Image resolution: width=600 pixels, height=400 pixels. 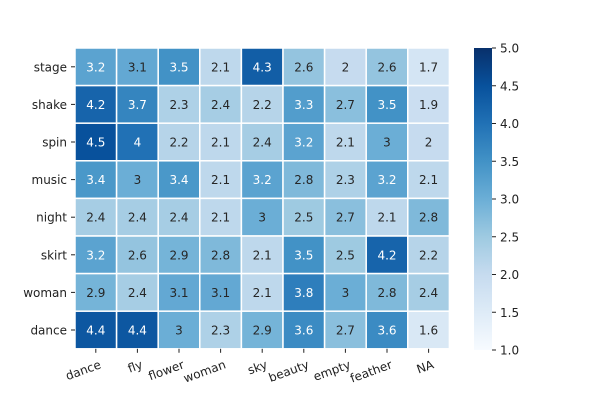 What do you see at coordinates (48, 331) in the screenshot?
I see `y-tick-label: dance` at bounding box center [48, 331].